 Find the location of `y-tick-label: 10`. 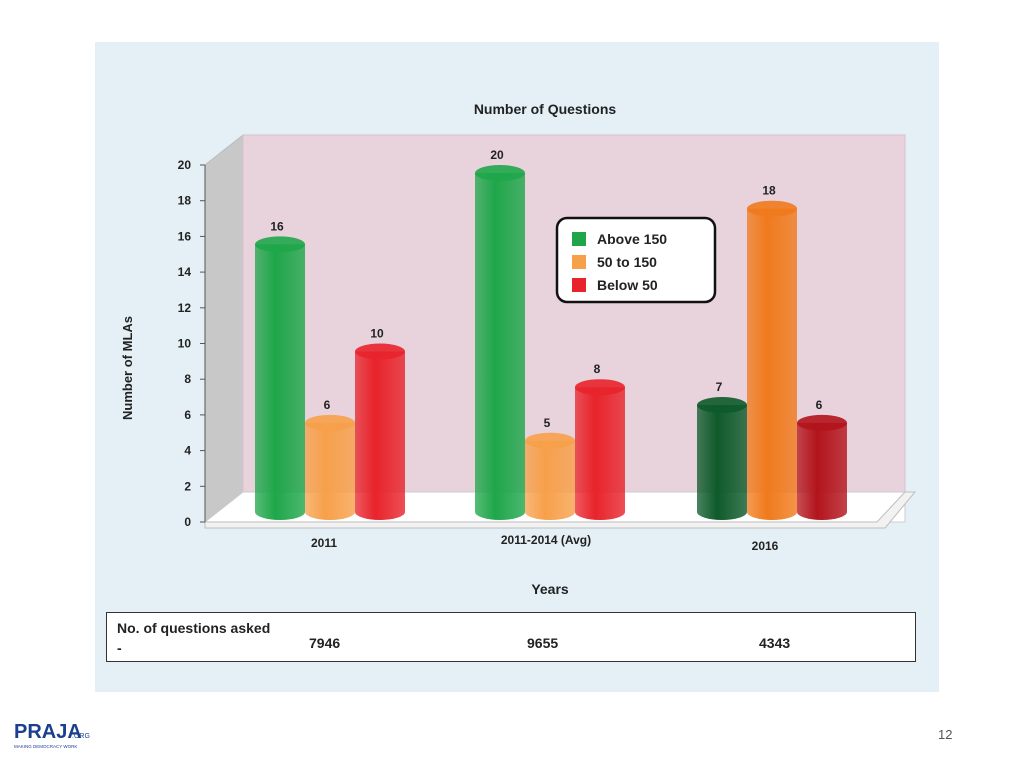

y-tick-label: 10 is located at coordinates (185, 344).